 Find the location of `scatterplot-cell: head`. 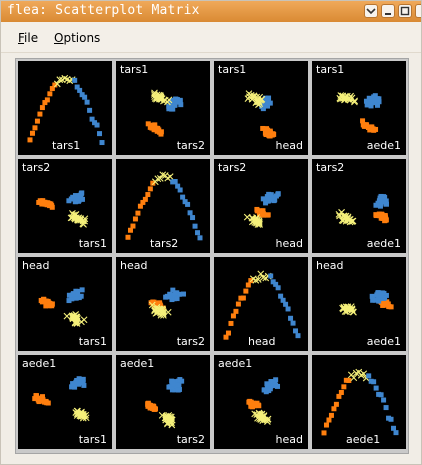

scatterplot-cell: head is located at coordinates (261, 304).